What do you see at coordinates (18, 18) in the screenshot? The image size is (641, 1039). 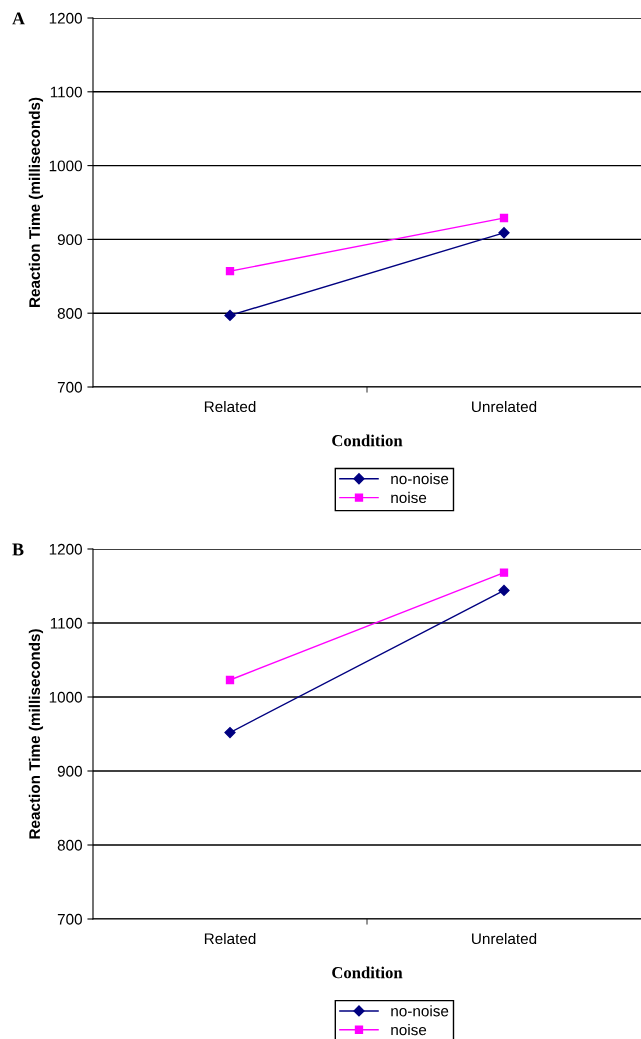 I see `chart-title: A` at bounding box center [18, 18].